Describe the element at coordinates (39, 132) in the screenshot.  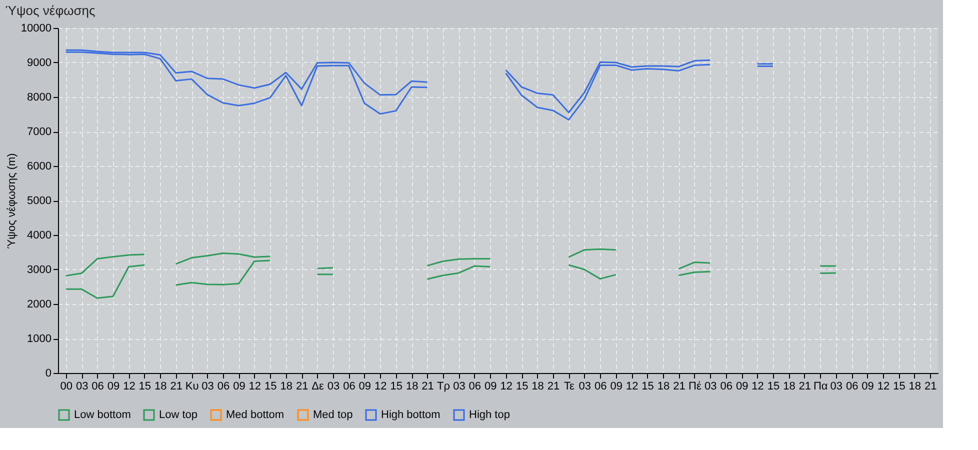
I see `y-tick-label: 7000` at that location.